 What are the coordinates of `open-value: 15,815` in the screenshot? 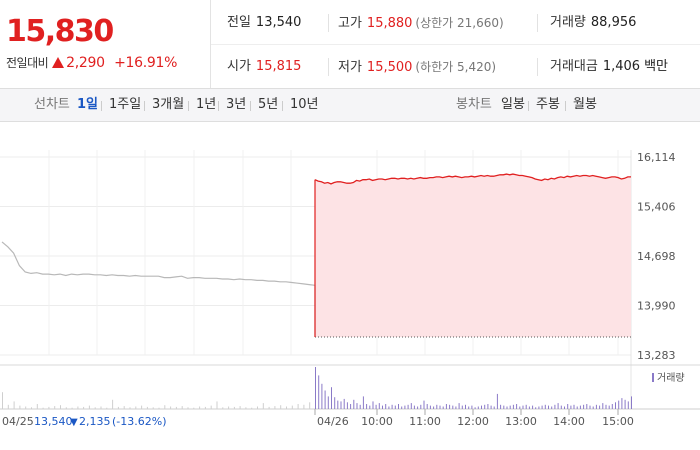 It's located at (278, 66).